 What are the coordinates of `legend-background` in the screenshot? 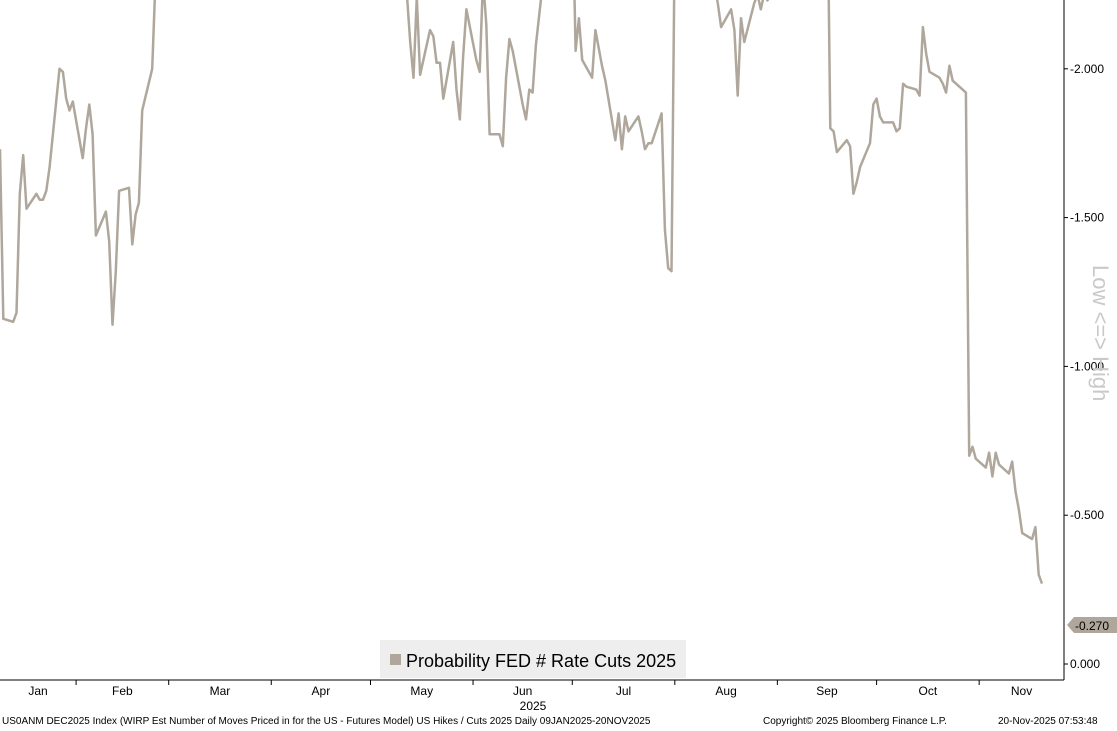 It's located at (533, 659).